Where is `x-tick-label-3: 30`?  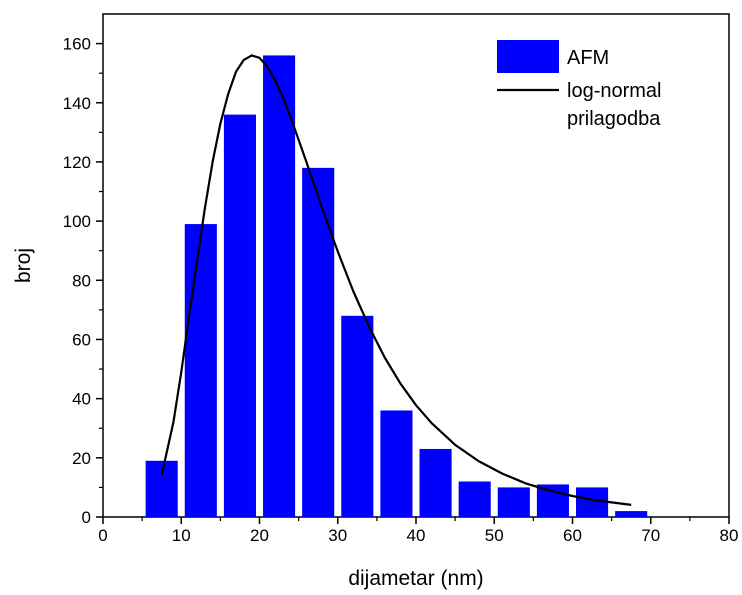 x-tick-label-3: 30 is located at coordinates (337, 535).